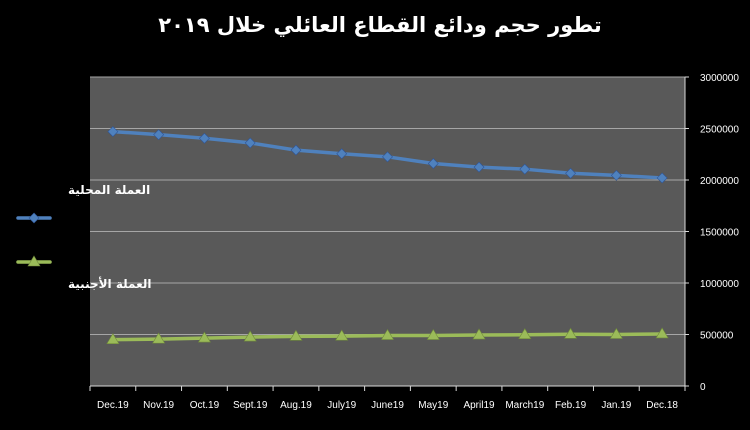 The width and height of the screenshot is (750, 430). What do you see at coordinates (83, 237) in the screenshot?
I see `legend: العملة المحلية العملة الأجنبية` at bounding box center [83, 237].